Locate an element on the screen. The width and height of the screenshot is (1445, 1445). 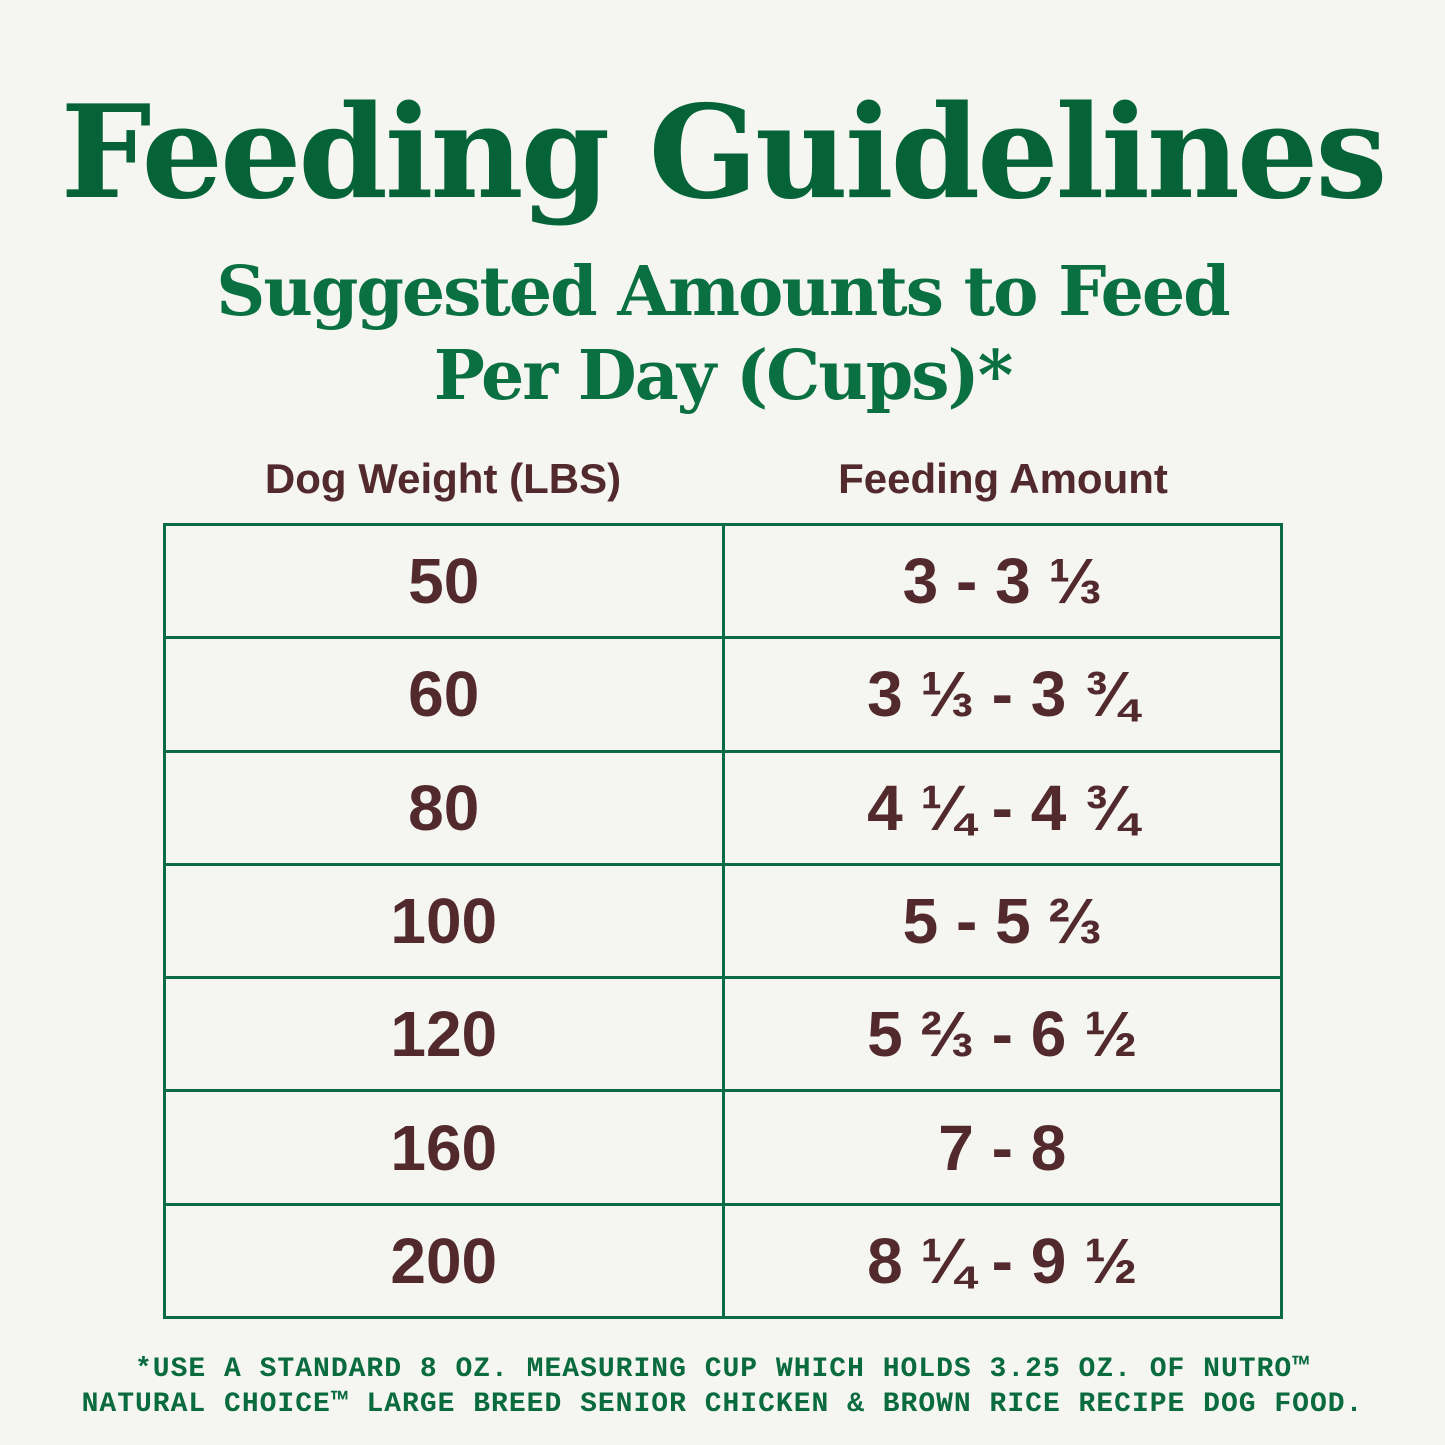
amount-cell: 5 ⅔ - 6 ½ is located at coordinates (1002, 1034).